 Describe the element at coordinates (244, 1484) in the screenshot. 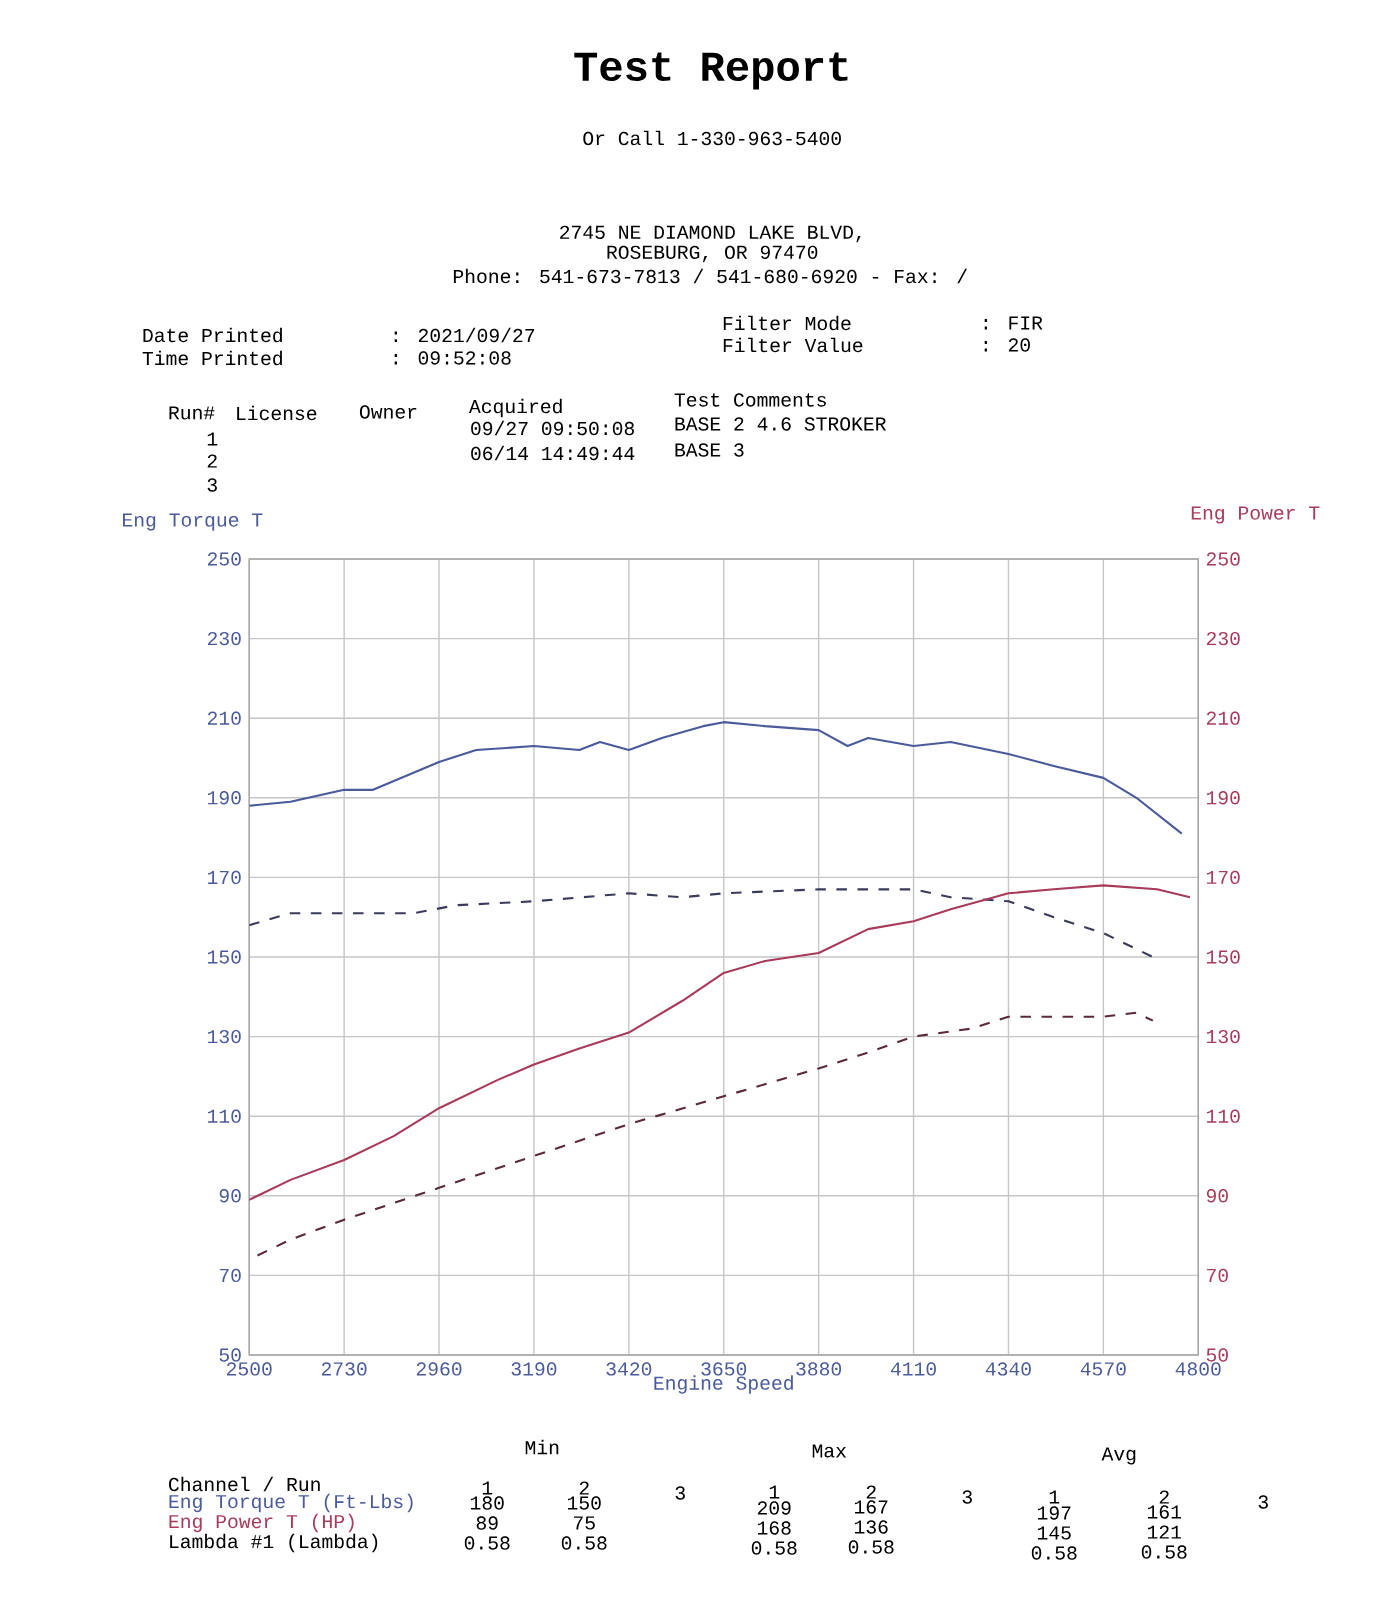

I see `text: Channel / Run` at that location.